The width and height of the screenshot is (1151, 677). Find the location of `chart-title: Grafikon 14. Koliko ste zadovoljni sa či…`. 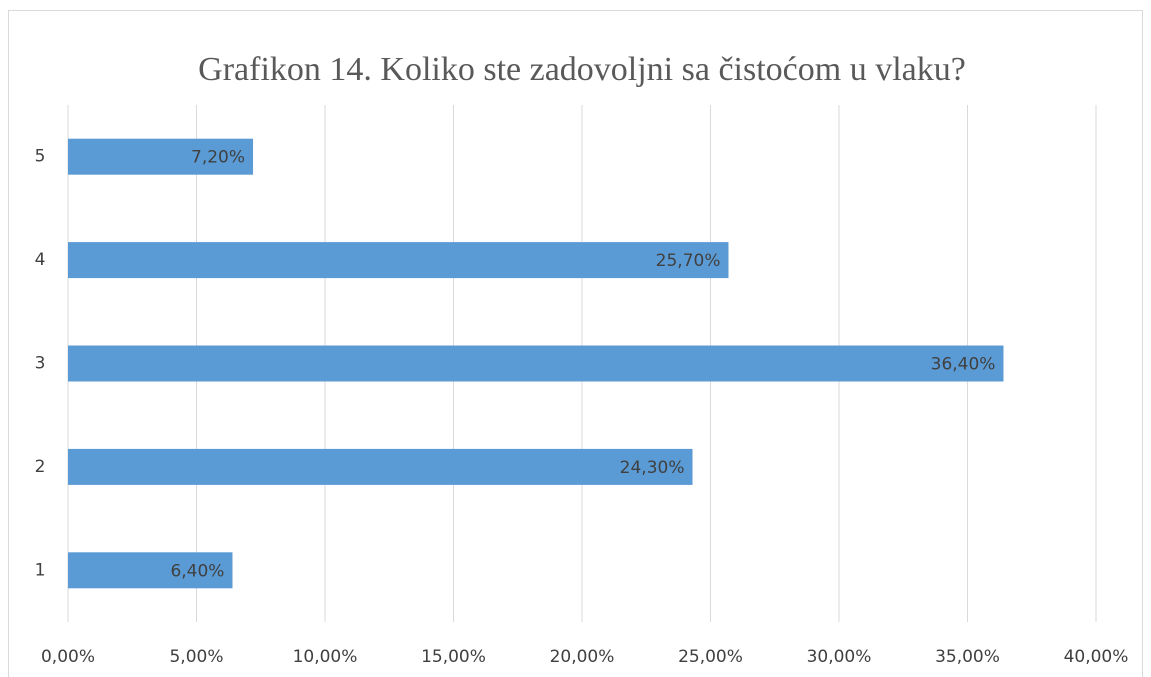

chart-title: Grafikon 14. Koliko ste zadovoljni sa či… is located at coordinates (582, 69).